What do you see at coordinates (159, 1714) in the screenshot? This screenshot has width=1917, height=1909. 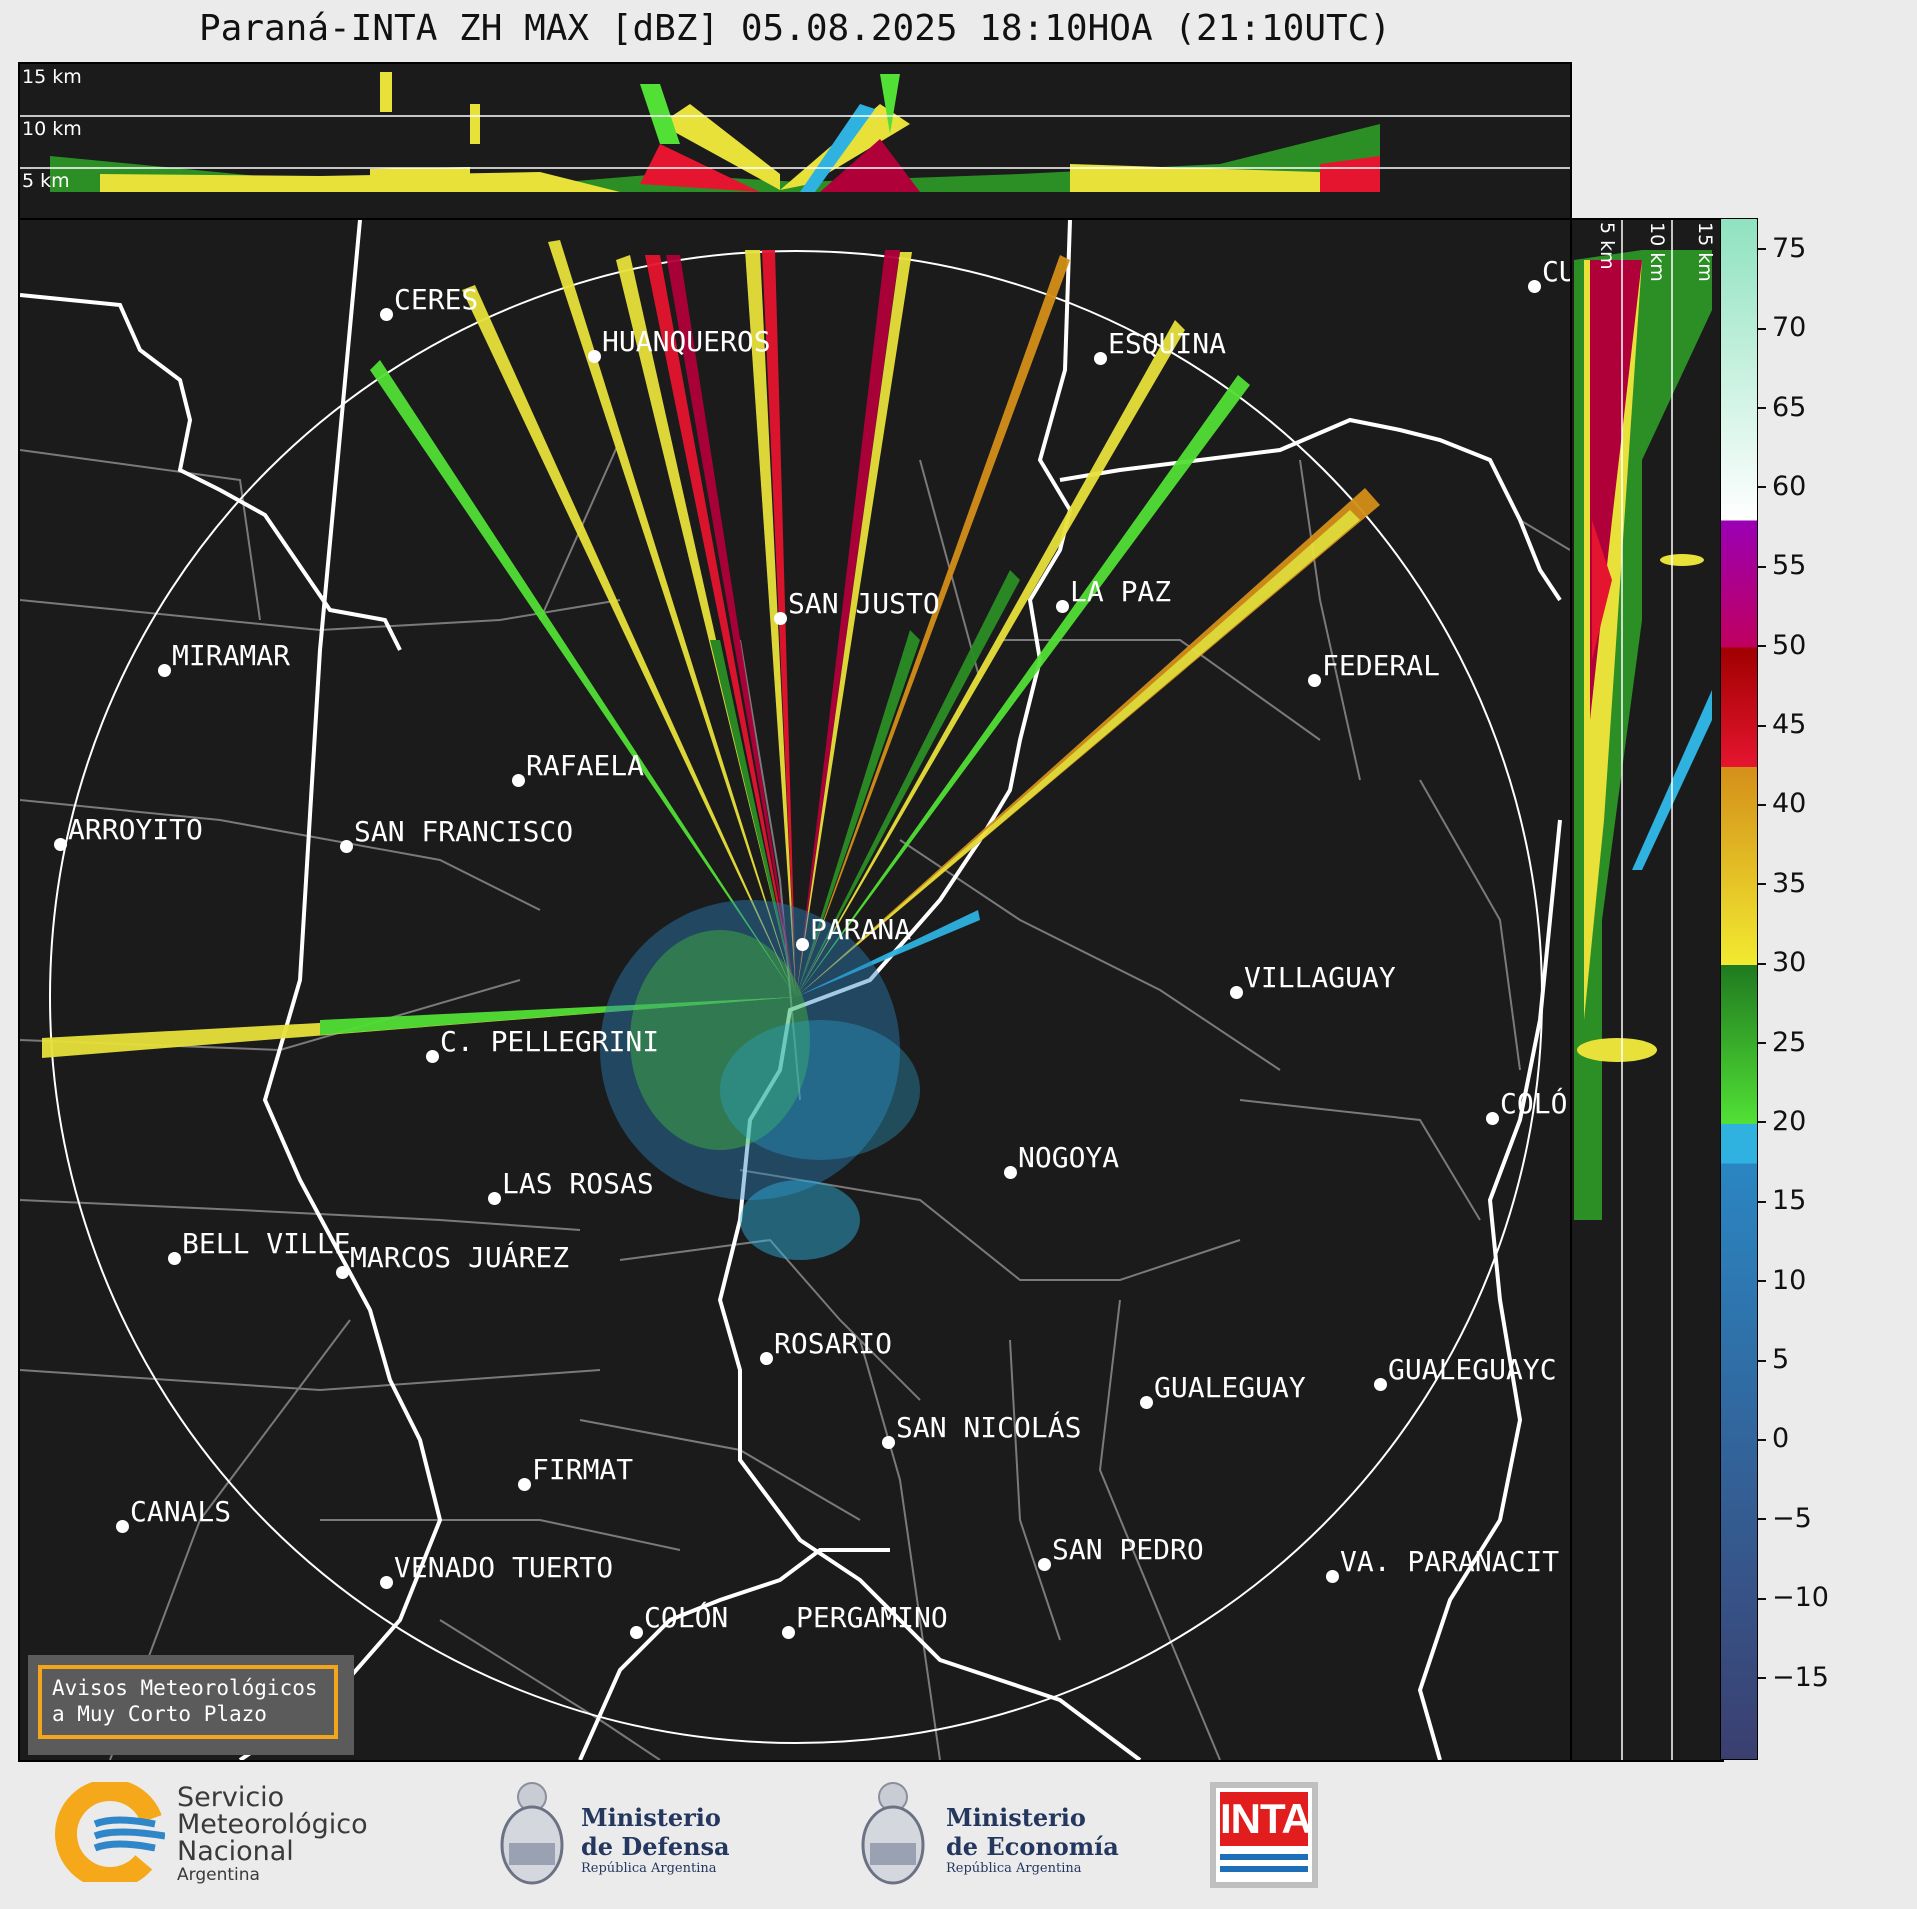 I see `avisos-line-2: a Muy Corto Plazo` at bounding box center [159, 1714].